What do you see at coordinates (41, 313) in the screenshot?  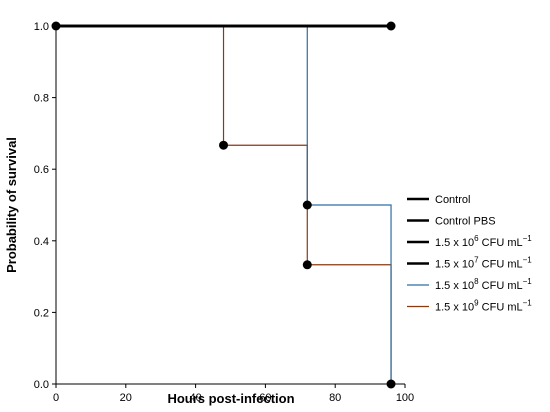 I see `y-tick-label: 0.2` at bounding box center [41, 313].